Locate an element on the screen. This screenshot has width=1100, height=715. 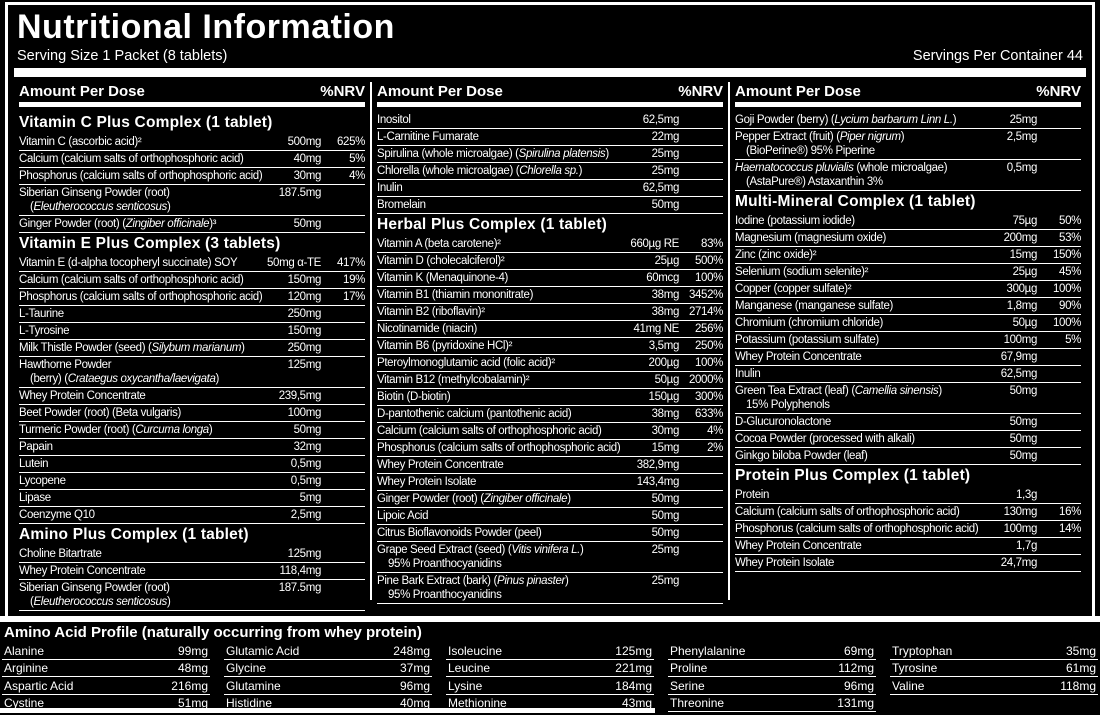
ingredient-row-line1: Whey Protein Isolate 24,7mg is located at coordinates (908, 564).